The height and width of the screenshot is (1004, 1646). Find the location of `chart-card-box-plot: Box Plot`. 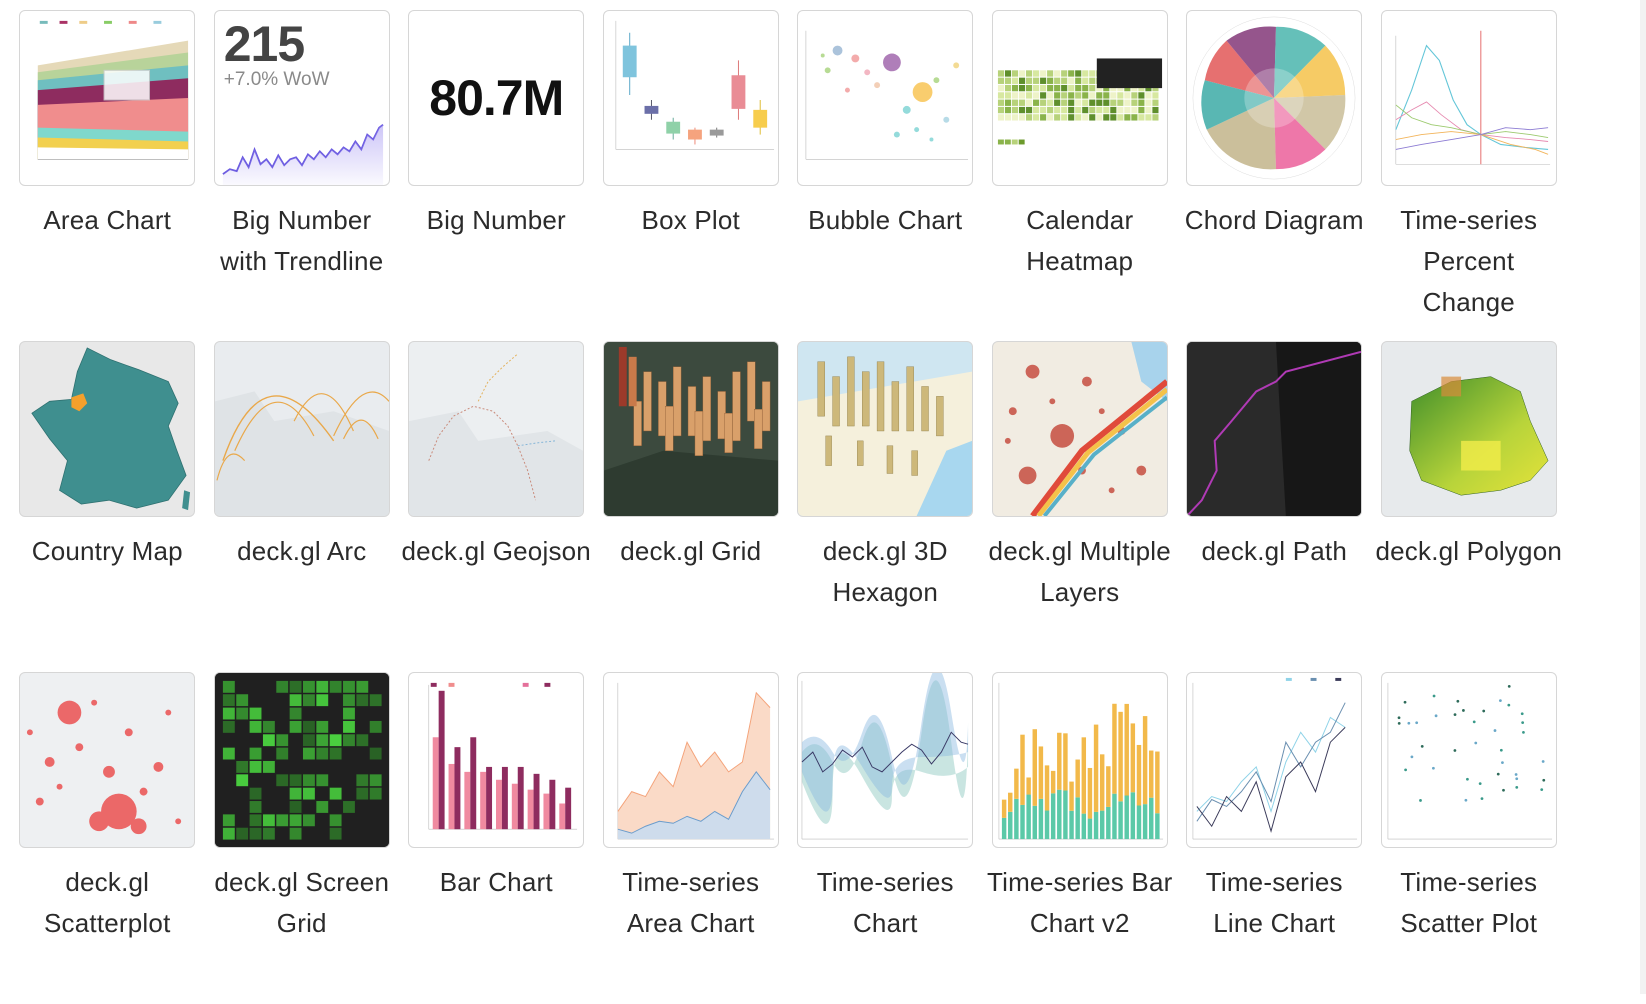

chart-card-box-plot: Box Plot is located at coordinates (691, 175).